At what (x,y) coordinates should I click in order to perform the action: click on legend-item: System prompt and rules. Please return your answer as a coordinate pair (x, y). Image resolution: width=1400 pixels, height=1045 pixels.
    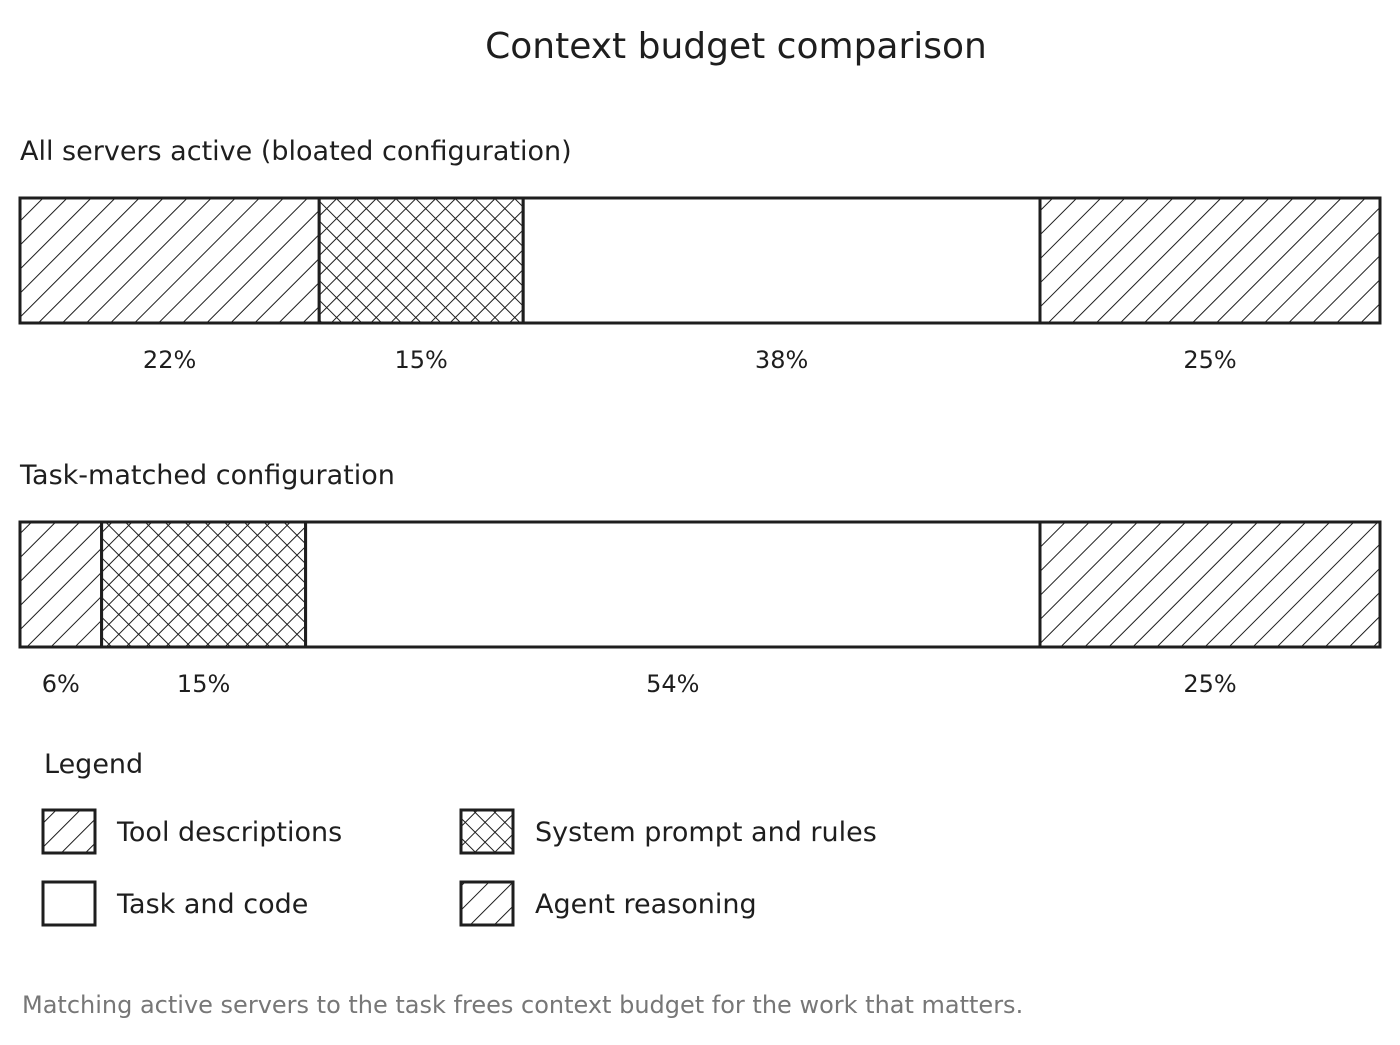
    Looking at the image, I should click on (668, 831).